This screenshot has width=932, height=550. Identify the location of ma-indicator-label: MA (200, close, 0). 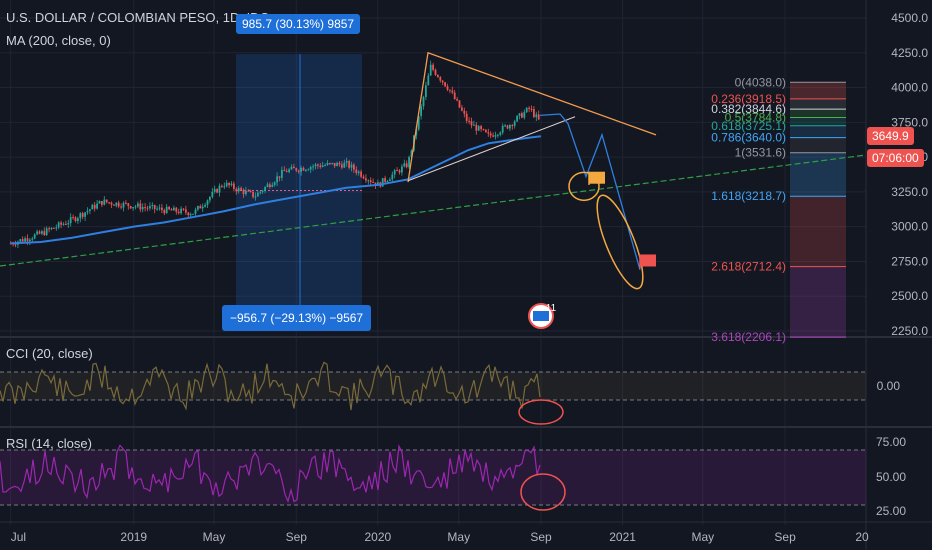
(58, 40).